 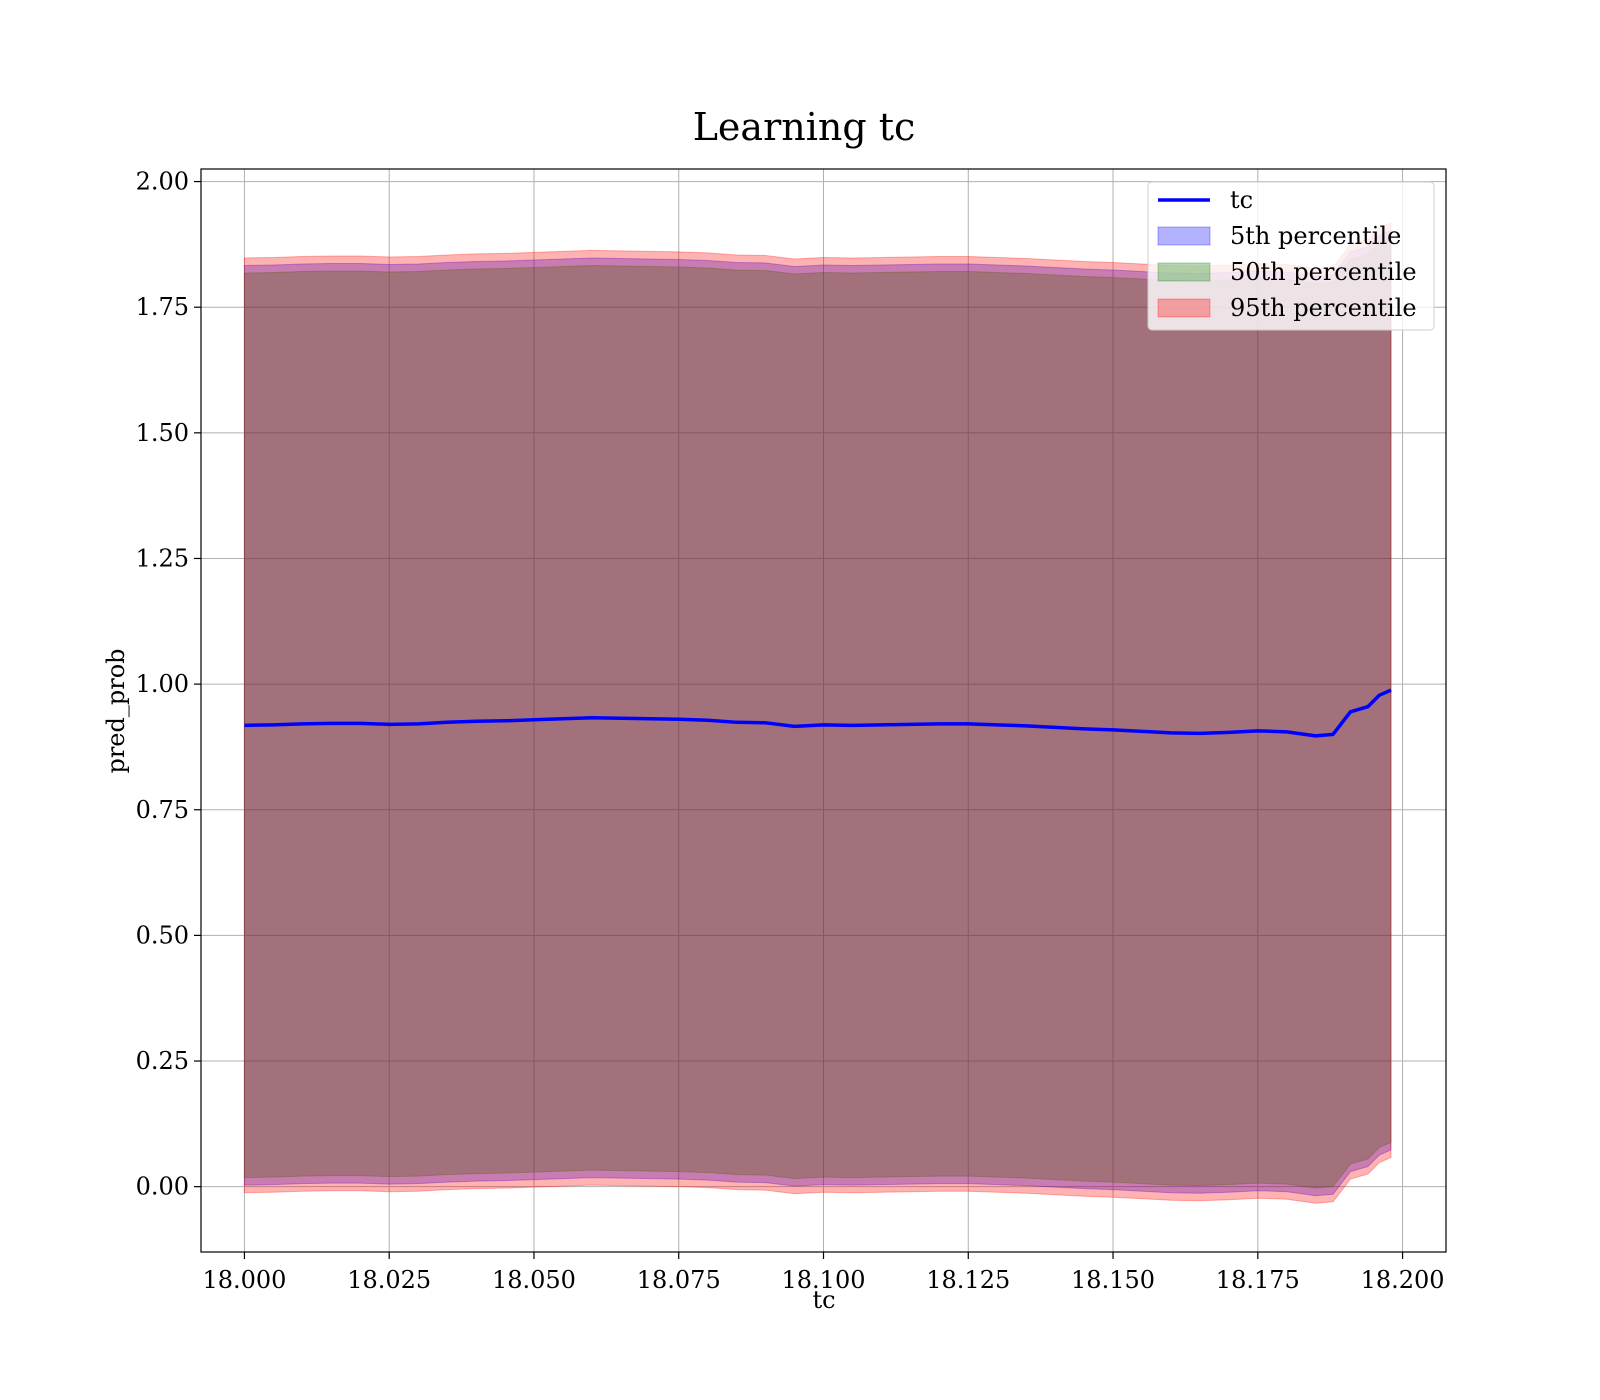 What do you see at coordinates (1184, 236) in the screenshot?
I see `legend-5th-swatch` at bounding box center [1184, 236].